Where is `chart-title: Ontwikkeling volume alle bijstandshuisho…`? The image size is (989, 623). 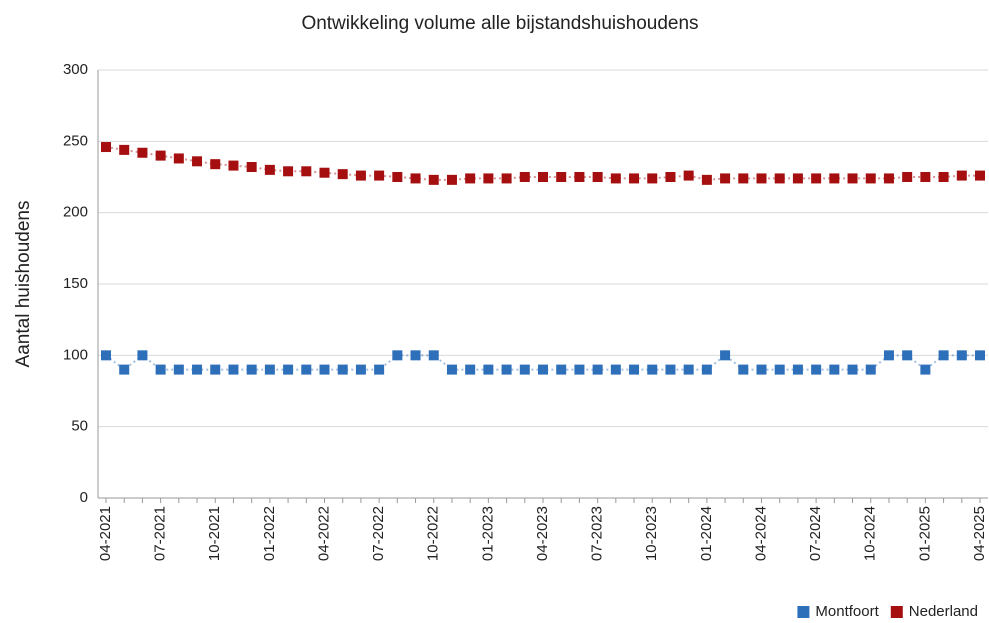 chart-title: Ontwikkeling volume alle bijstandshuisho… is located at coordinates (499, 23).